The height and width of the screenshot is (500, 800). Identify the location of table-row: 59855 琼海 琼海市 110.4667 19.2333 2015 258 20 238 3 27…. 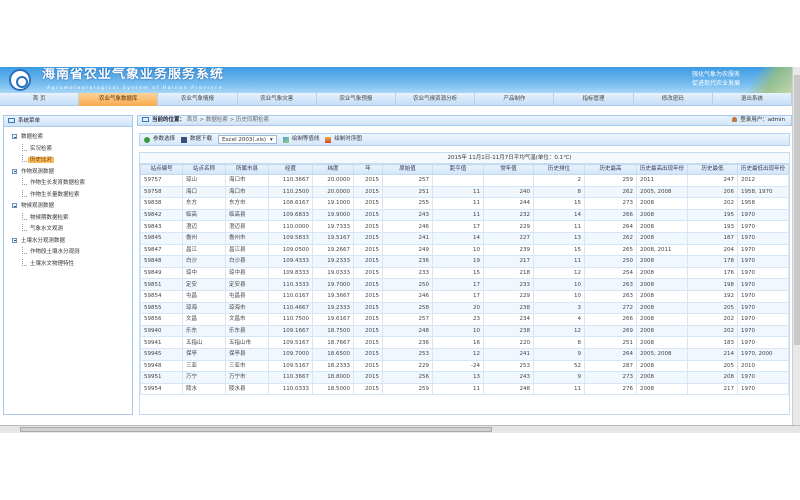
(464, 308).